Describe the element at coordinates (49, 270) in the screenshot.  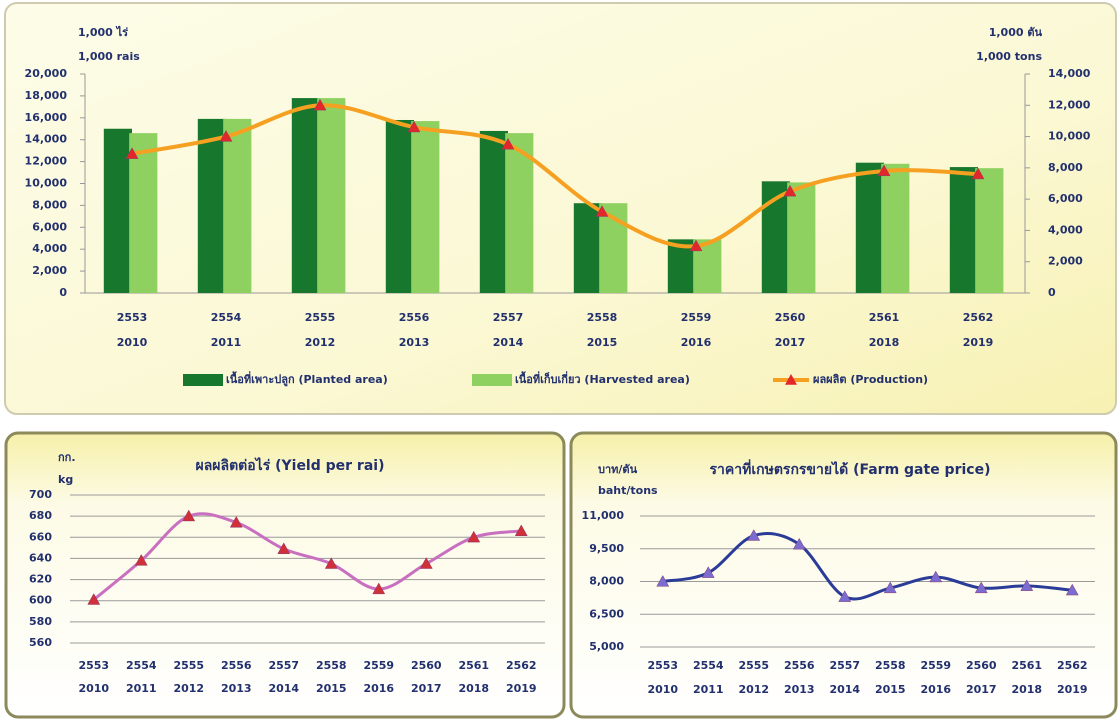
I see `y-tick-label: 2,000` at that location.